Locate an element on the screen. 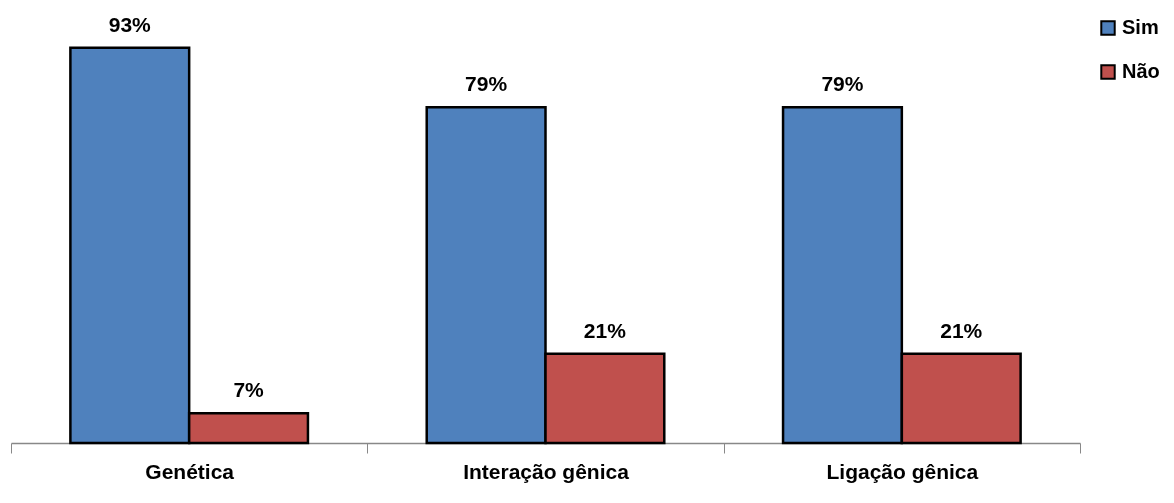 This screenshot has width=1174, height=503. x-tick-label: Interação gênica is located at coordinates (546, 471).